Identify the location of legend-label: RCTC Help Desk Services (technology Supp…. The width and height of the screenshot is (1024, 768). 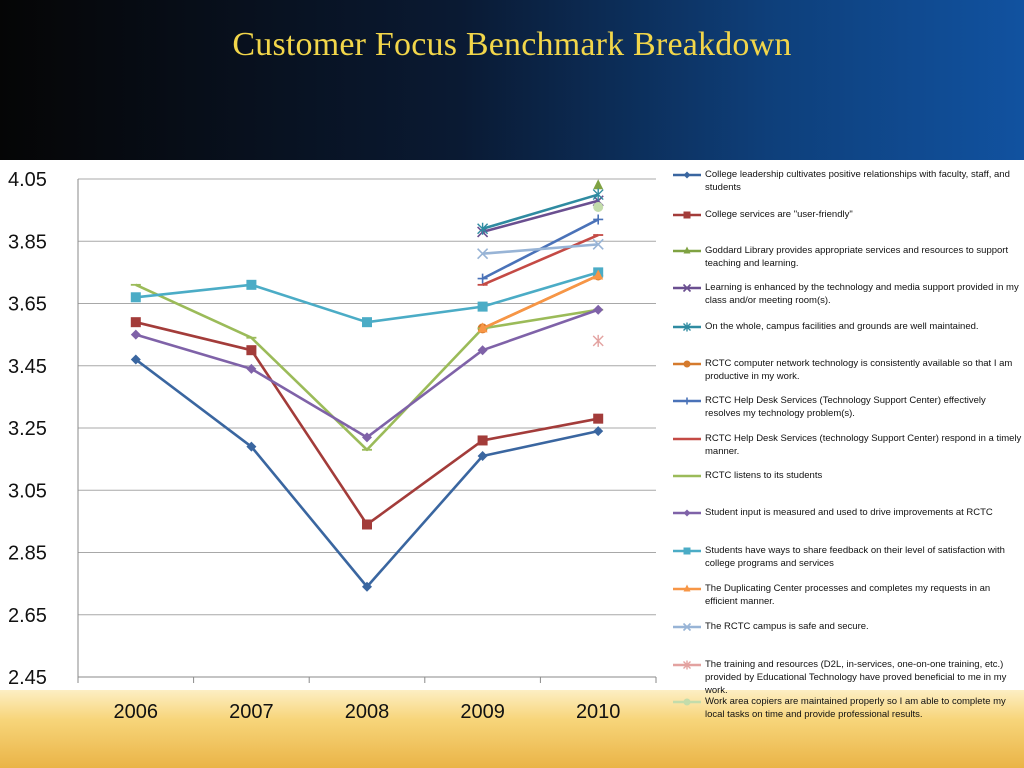
(863, 445).